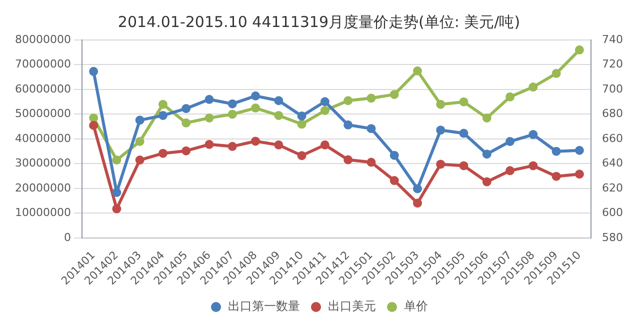  I want to click on y-tick-label: 80000000, so click(42, 39).